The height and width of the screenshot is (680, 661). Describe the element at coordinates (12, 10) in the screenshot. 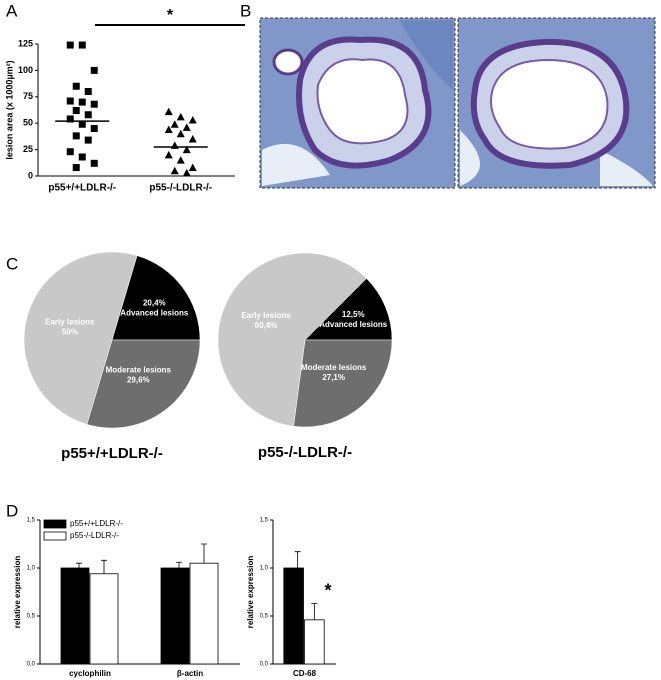

I see `panel-label: A` at that location.